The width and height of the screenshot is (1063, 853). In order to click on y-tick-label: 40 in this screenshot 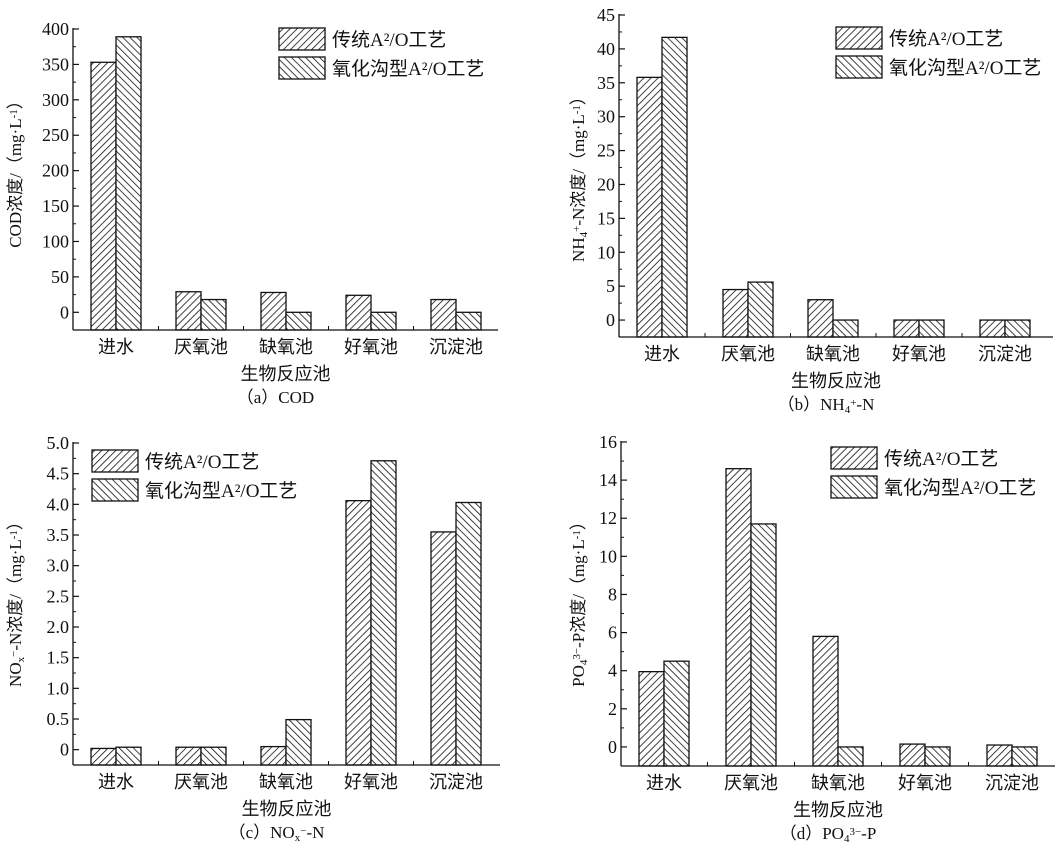, I will do `click(606, 49)`.